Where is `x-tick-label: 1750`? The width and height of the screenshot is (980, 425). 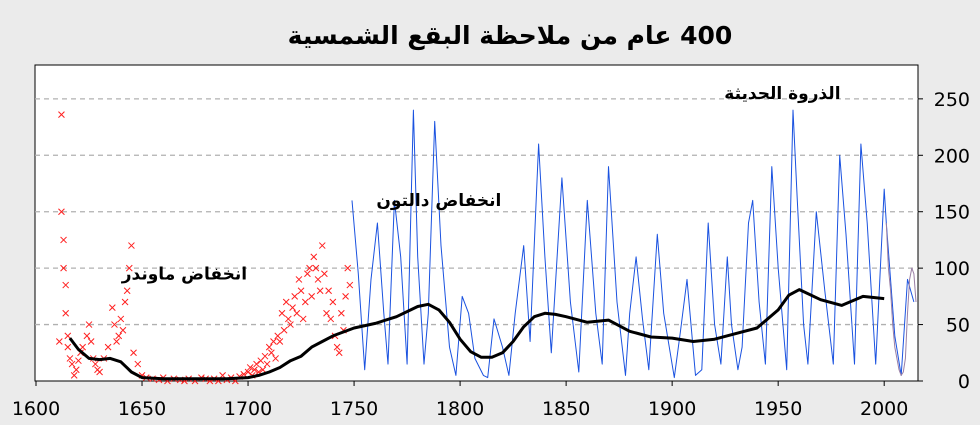 x-tick-label: 1750 is located at coordinates (354, 409).